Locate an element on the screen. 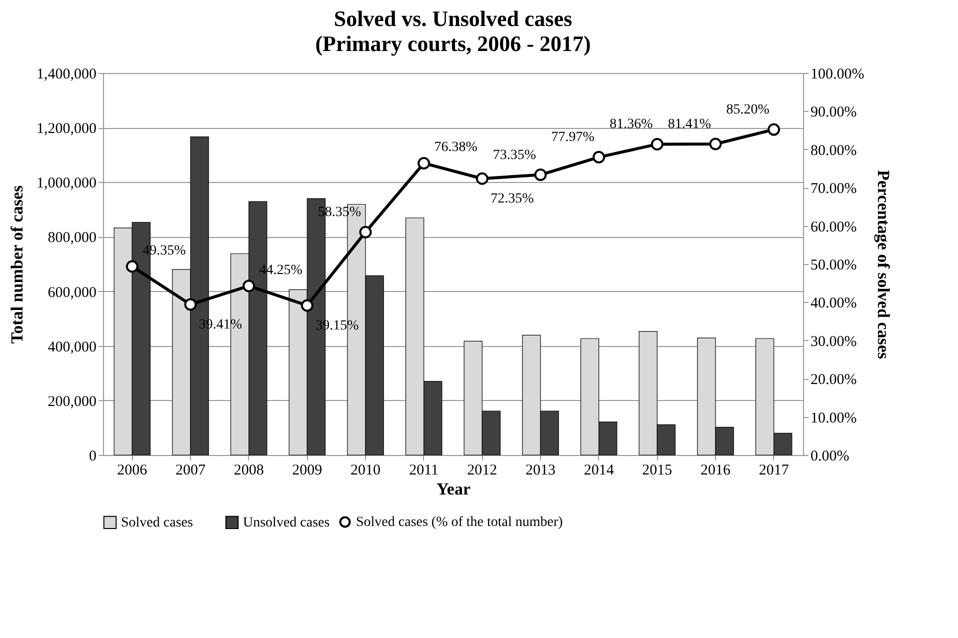  data-label: 77.97% is located at coordinates (573, 138).